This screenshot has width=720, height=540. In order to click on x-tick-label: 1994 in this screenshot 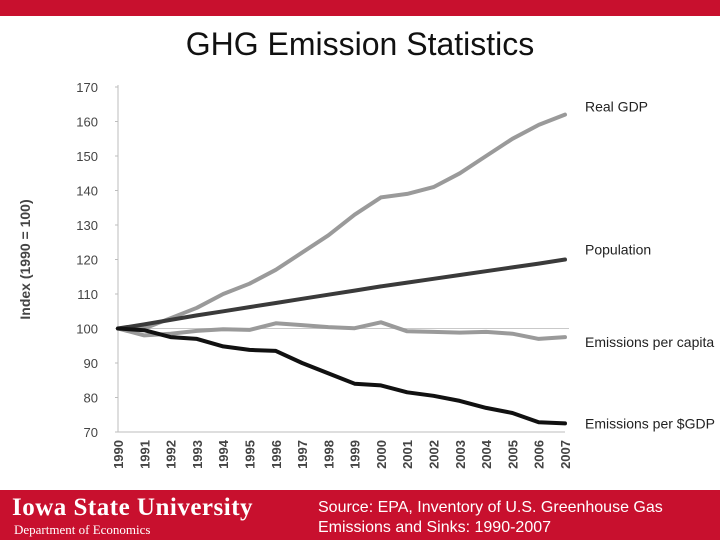, I will do `click(223, 454)`.